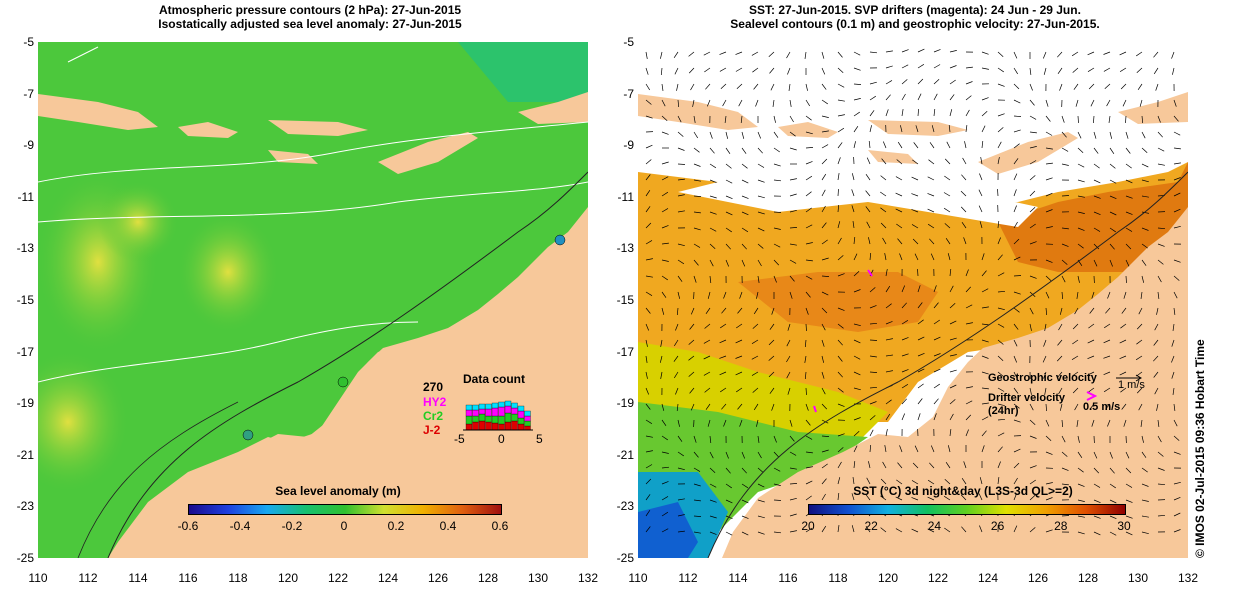 The width and height of the screenshot is (1250, 590). What do you see at coordinates (488, 578) in the screenshot?
I see `left-lon-tick: 128` at bounding box center [488, 578].